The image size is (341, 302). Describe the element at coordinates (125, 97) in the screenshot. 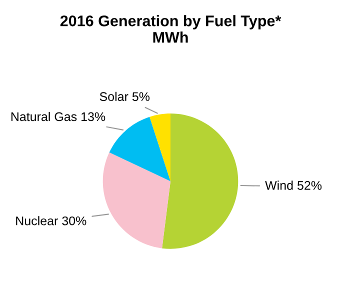

I see `slice-label: Solar 5%` at that location.